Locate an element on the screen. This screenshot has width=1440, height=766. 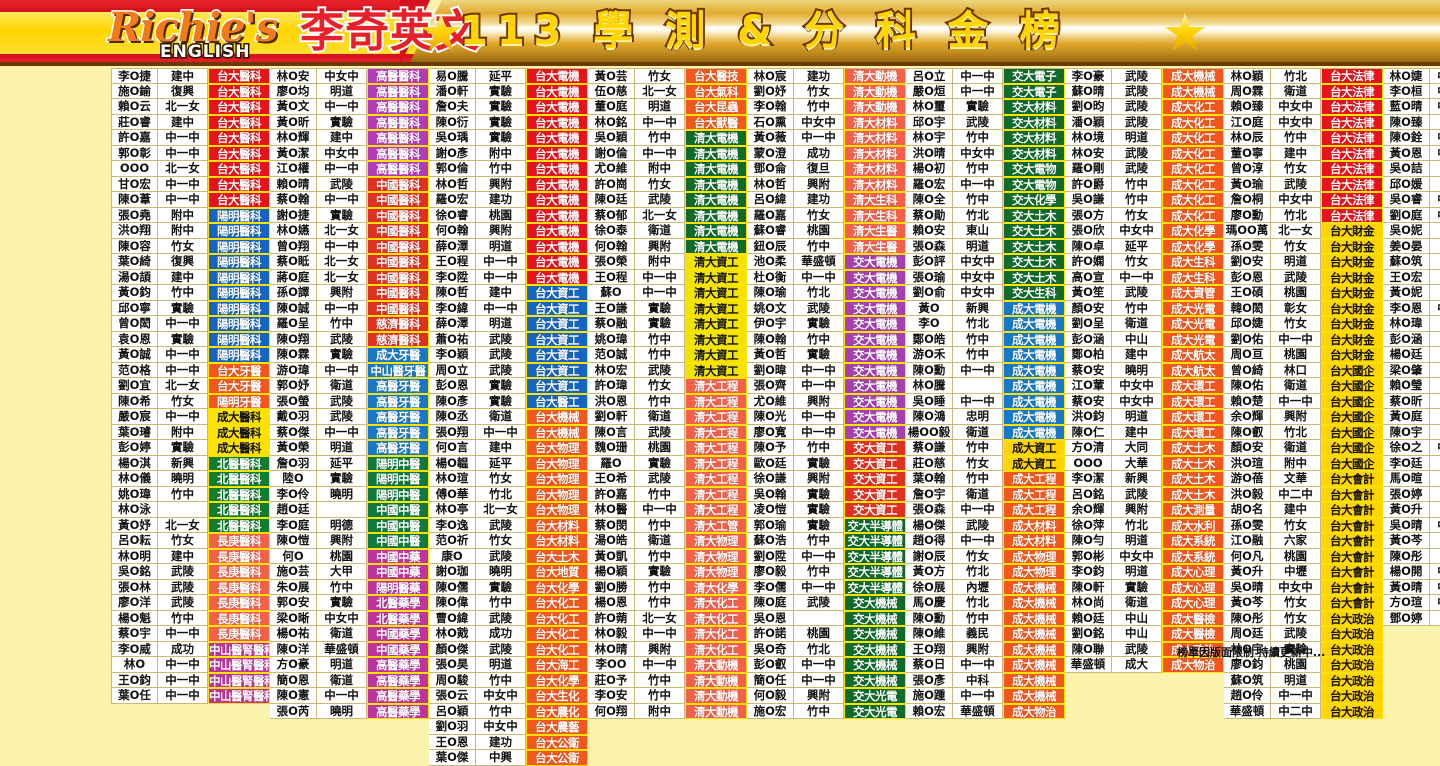
table-row: 許O嘉 中一中 台大醫科 is located at coordinates (190, 138).